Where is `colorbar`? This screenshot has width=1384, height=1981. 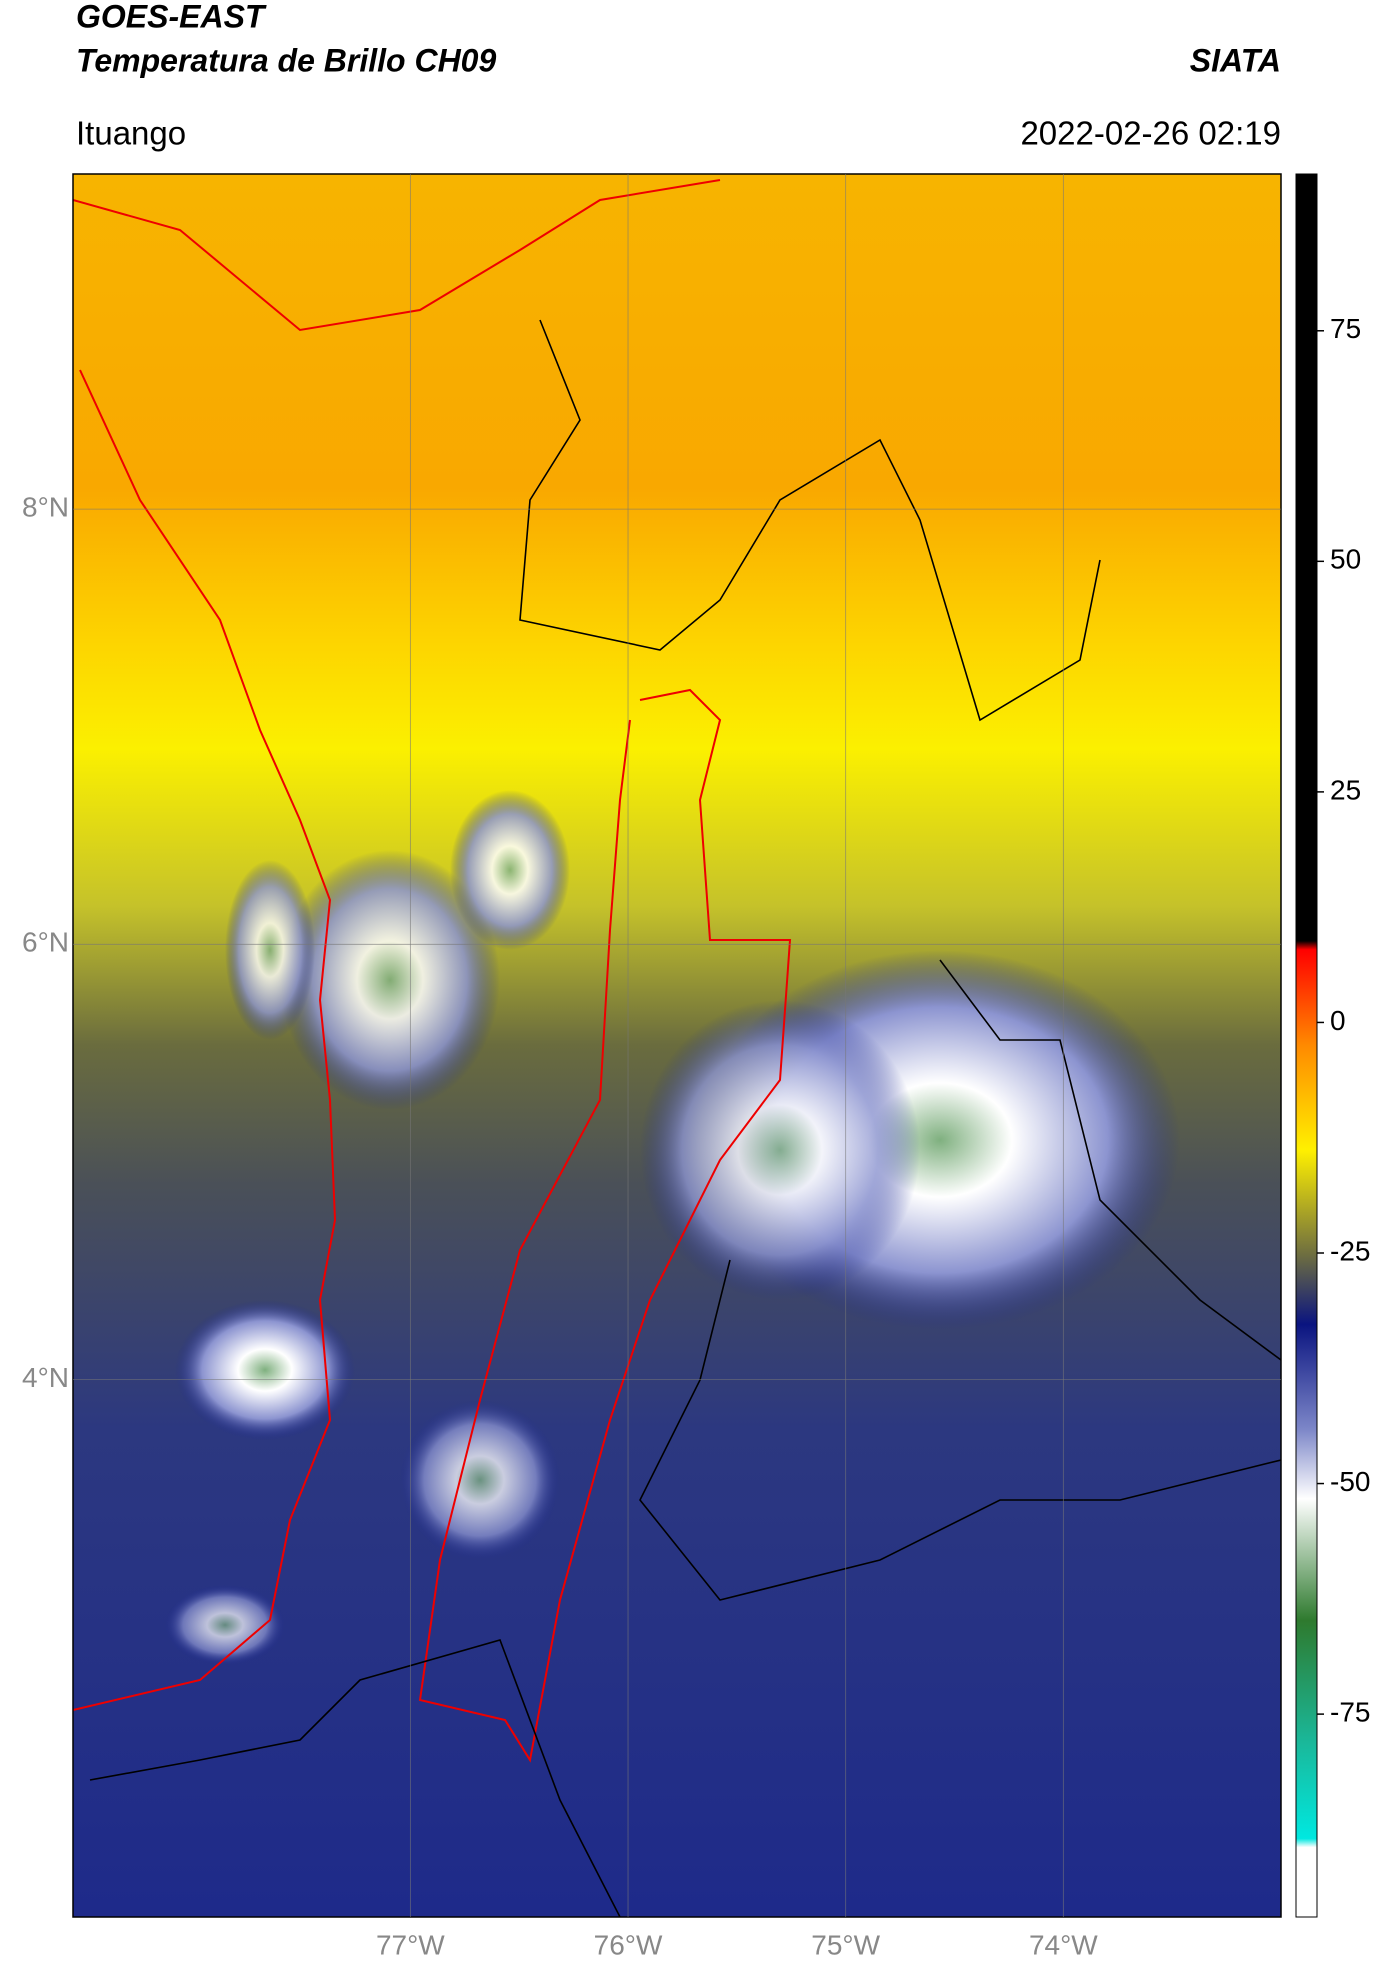
colorbar is located at coordinates (1306, 1045).